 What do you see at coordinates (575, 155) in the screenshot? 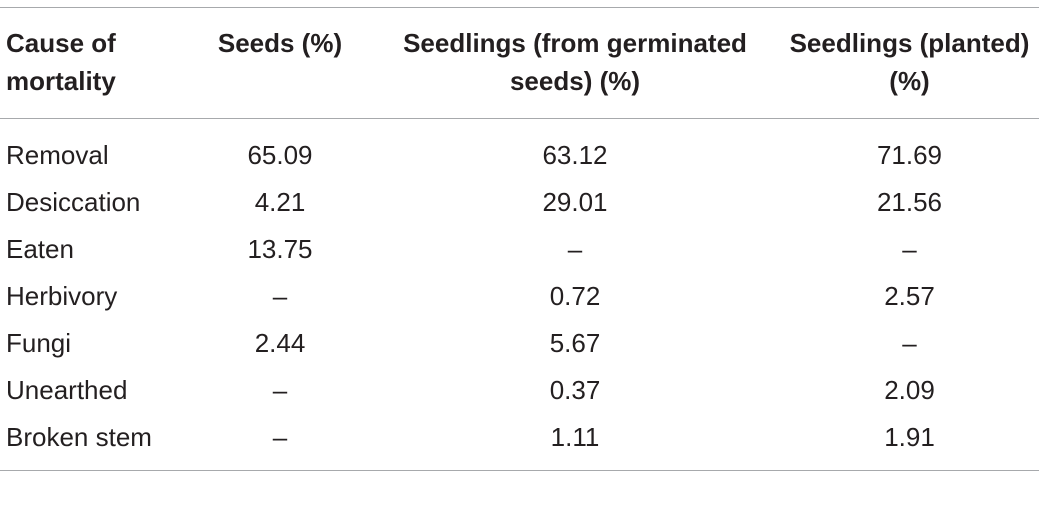
I see `cell-seedlings-germinated: 63.12` at bounding box center [575, 155].